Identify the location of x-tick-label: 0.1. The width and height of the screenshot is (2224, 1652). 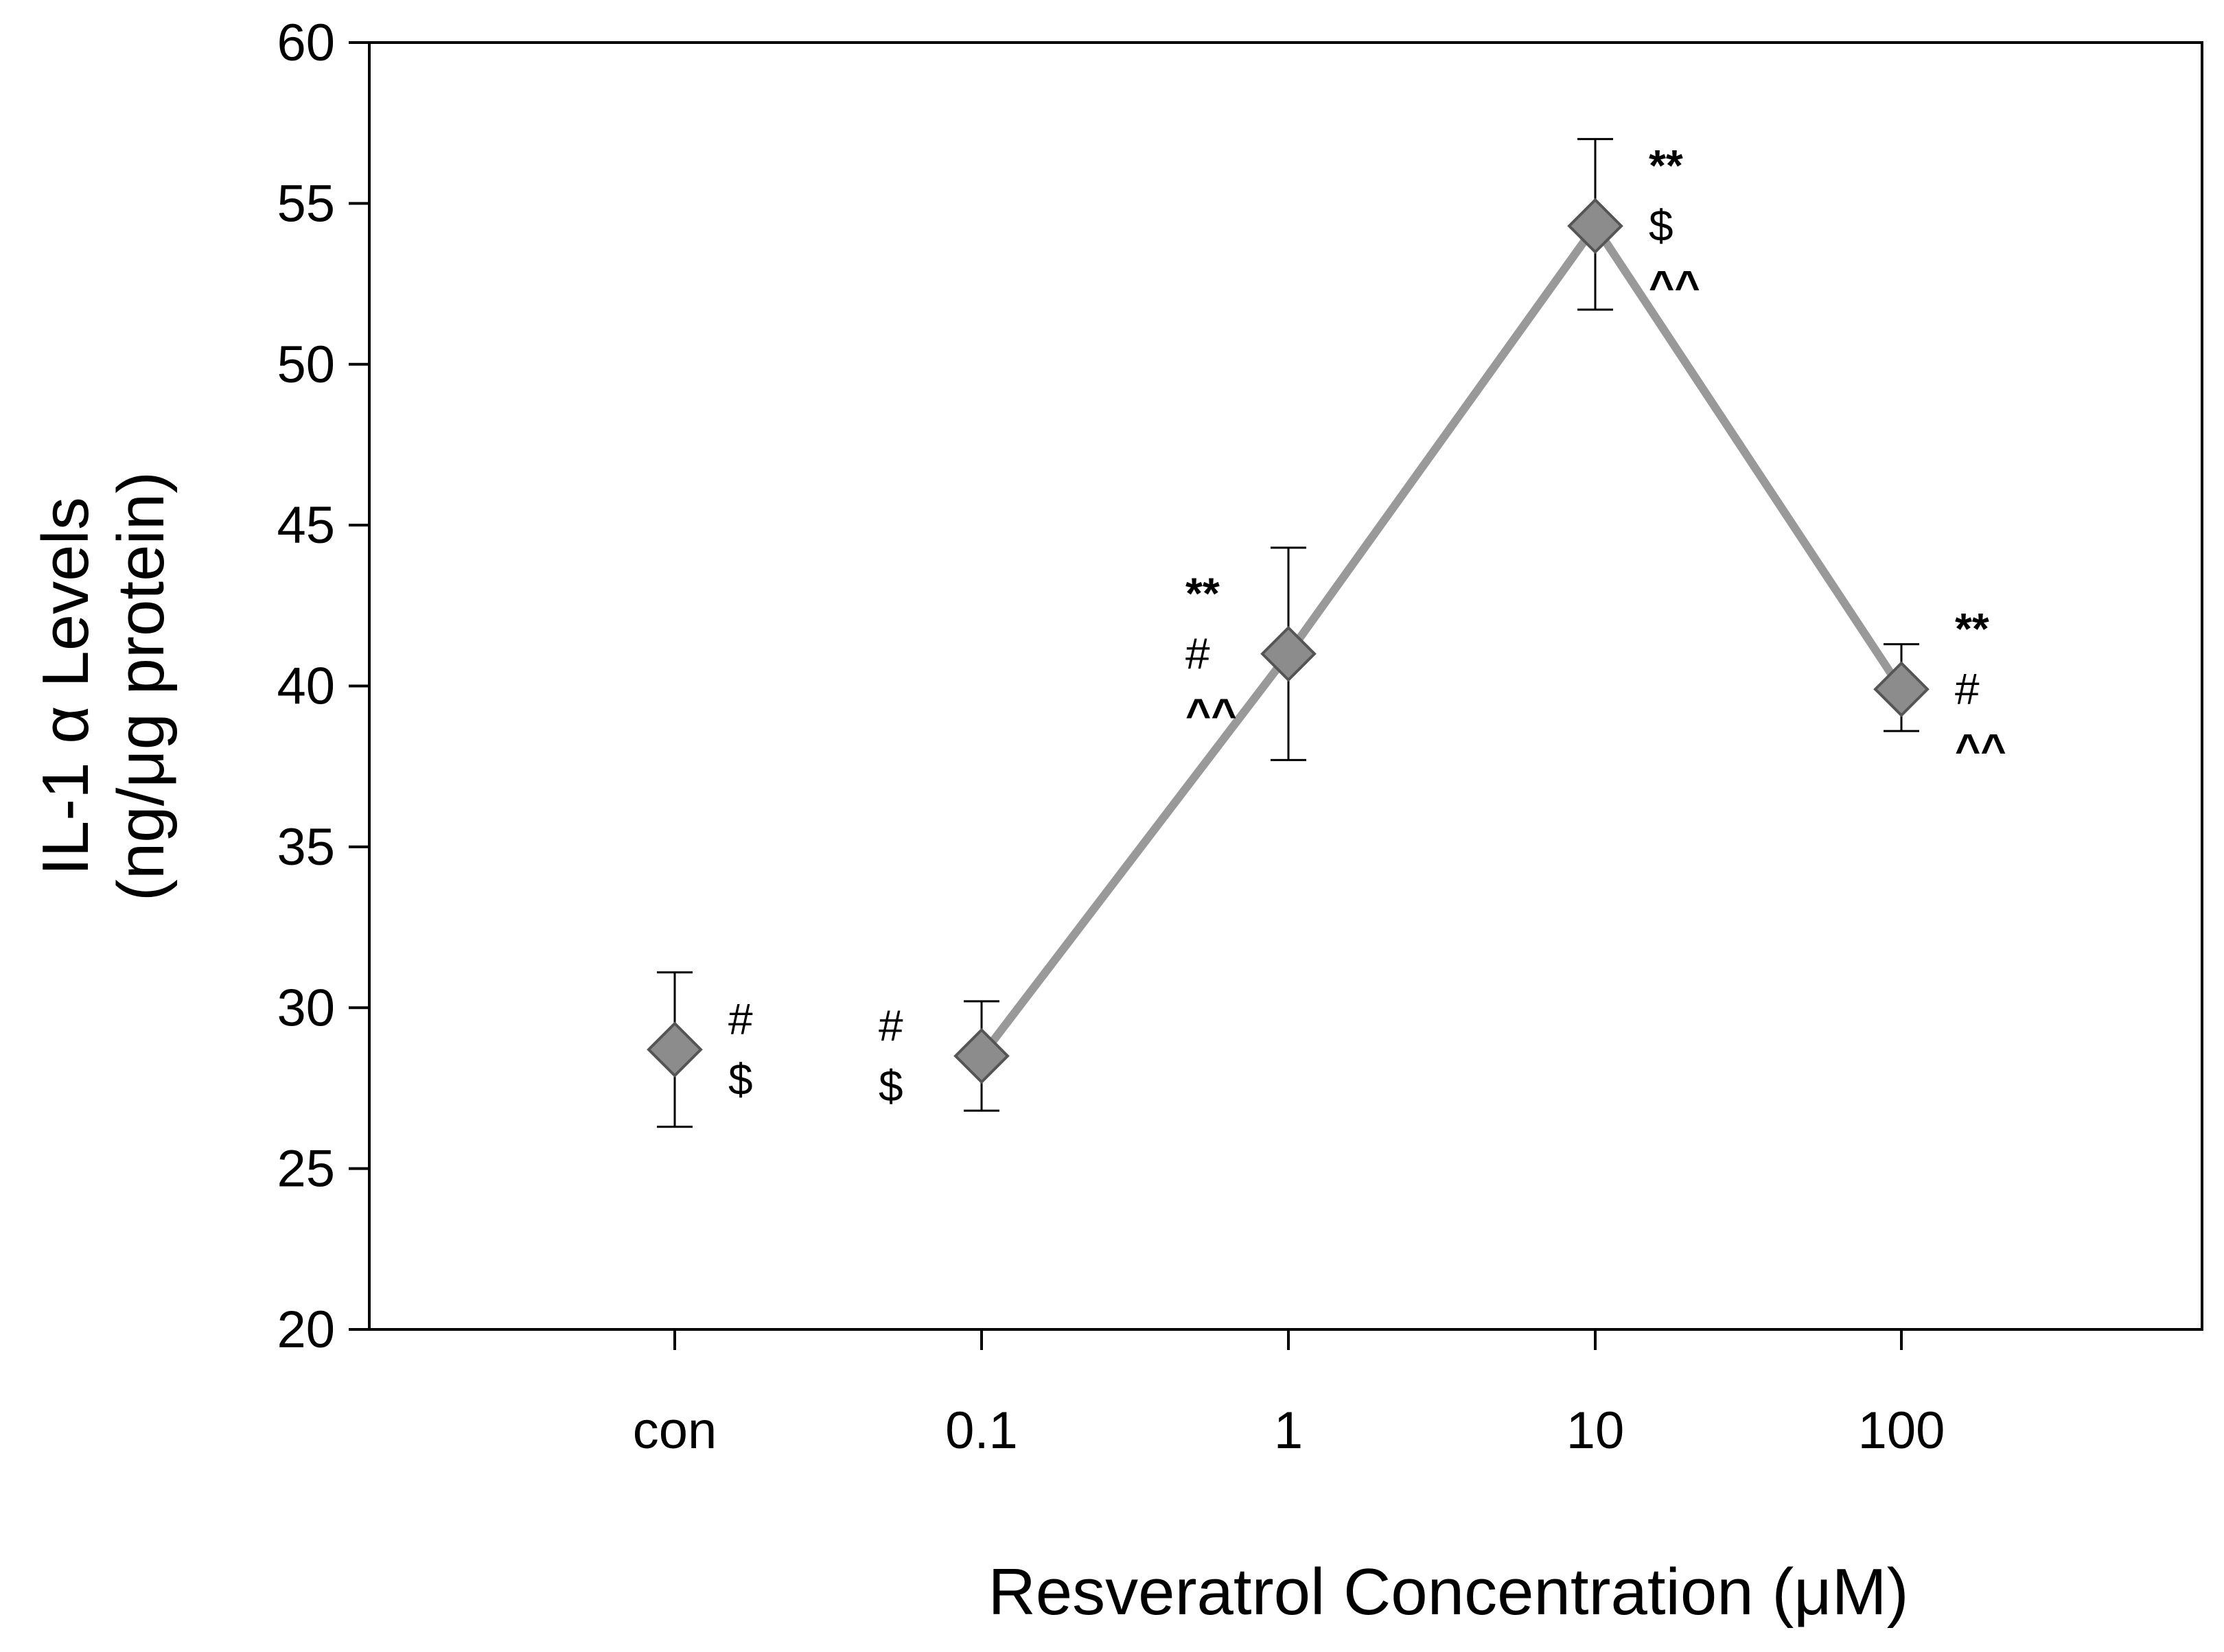
(982, 1430).